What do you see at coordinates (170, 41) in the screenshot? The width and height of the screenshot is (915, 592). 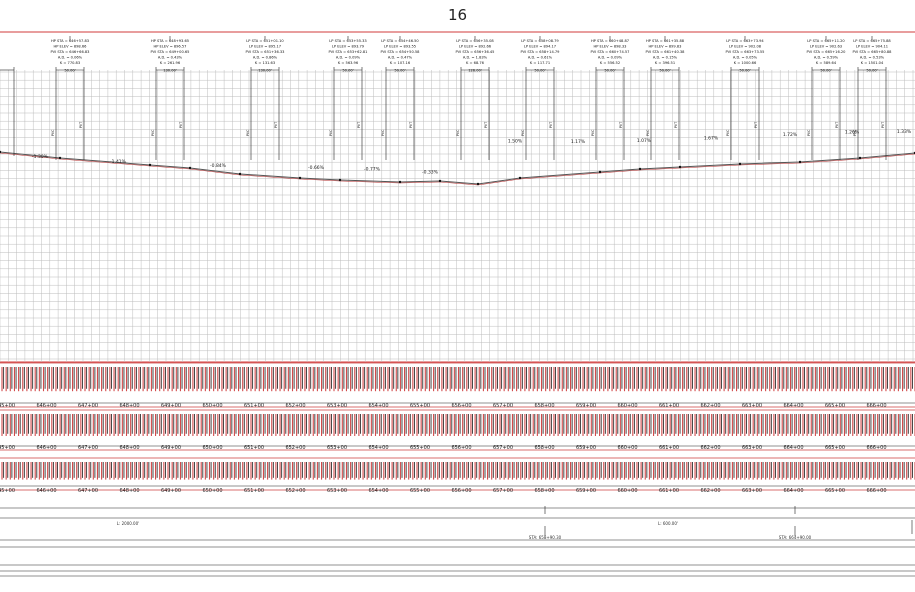 I see `pvi-header-line: HP STA = 648+93.65` at bounding box center [170, 41].